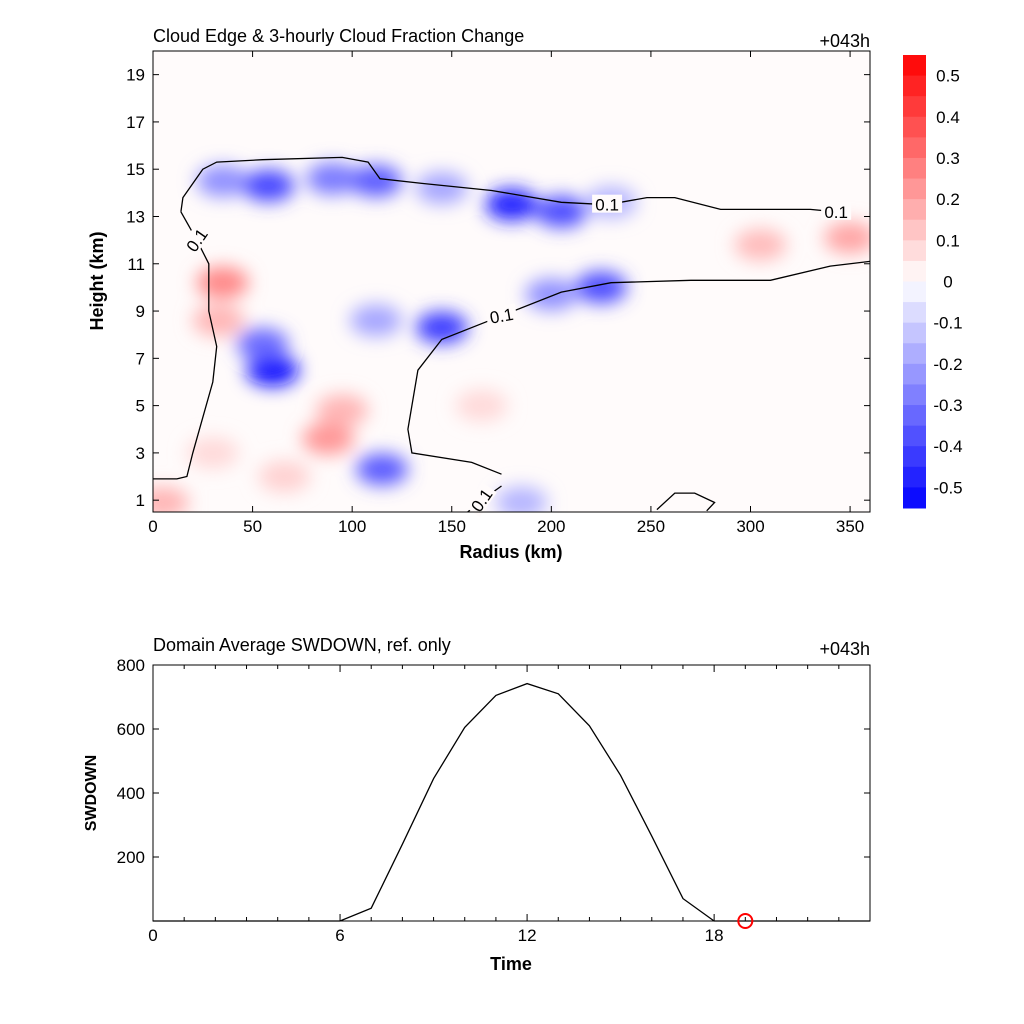  Describe the element at coordinates (844, 41) in the screenshot. I see `time-label: +043h` at that location.